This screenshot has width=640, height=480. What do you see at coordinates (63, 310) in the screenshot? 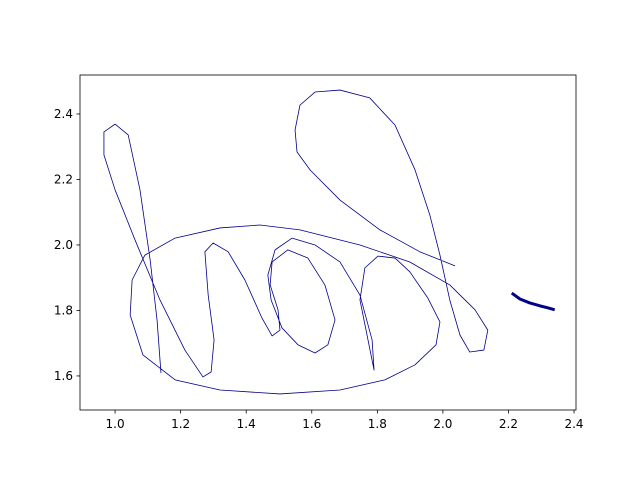
I see `y-tick-label: 1.8` at bounding box center [63, 310].